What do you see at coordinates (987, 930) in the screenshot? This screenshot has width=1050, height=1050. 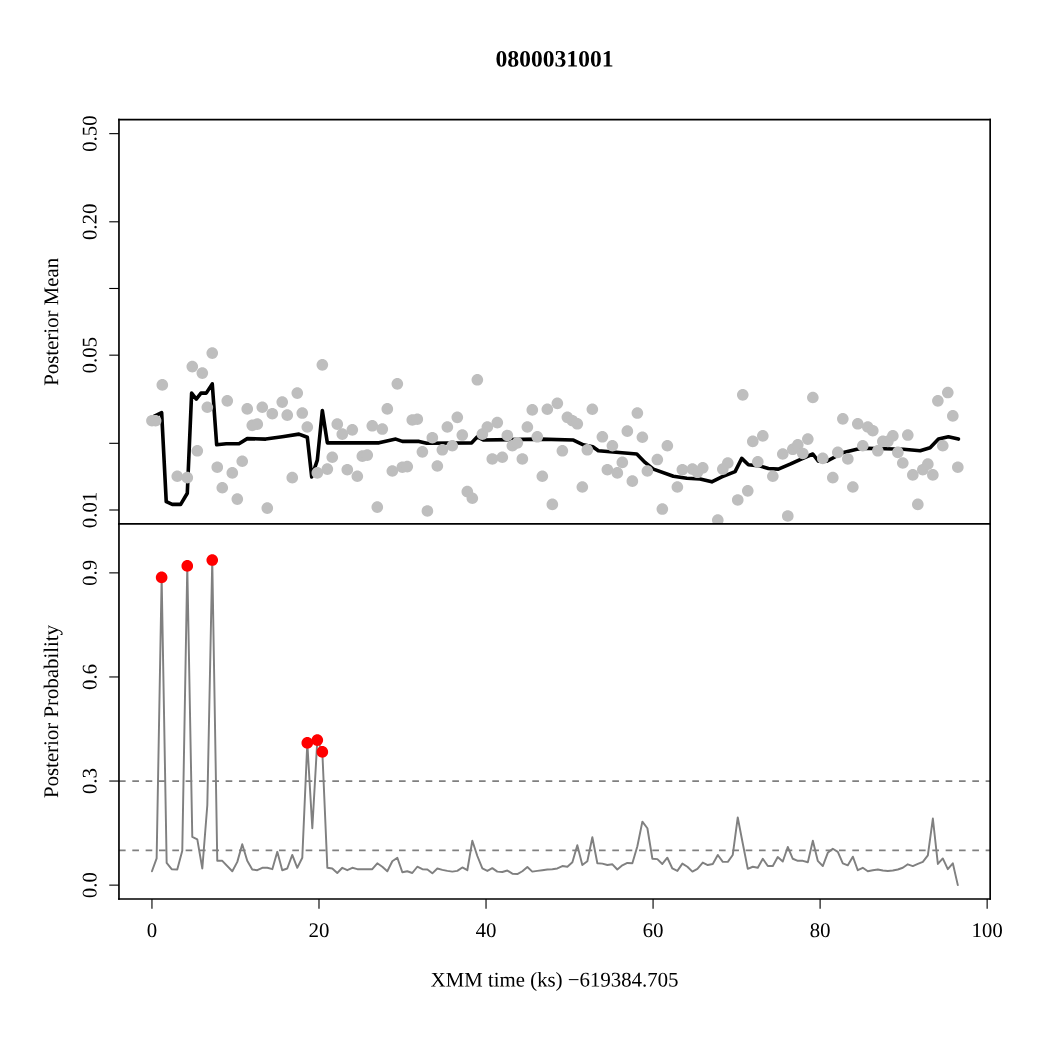 I see `x-tick-label: 100` at bounding box center [987, 930].